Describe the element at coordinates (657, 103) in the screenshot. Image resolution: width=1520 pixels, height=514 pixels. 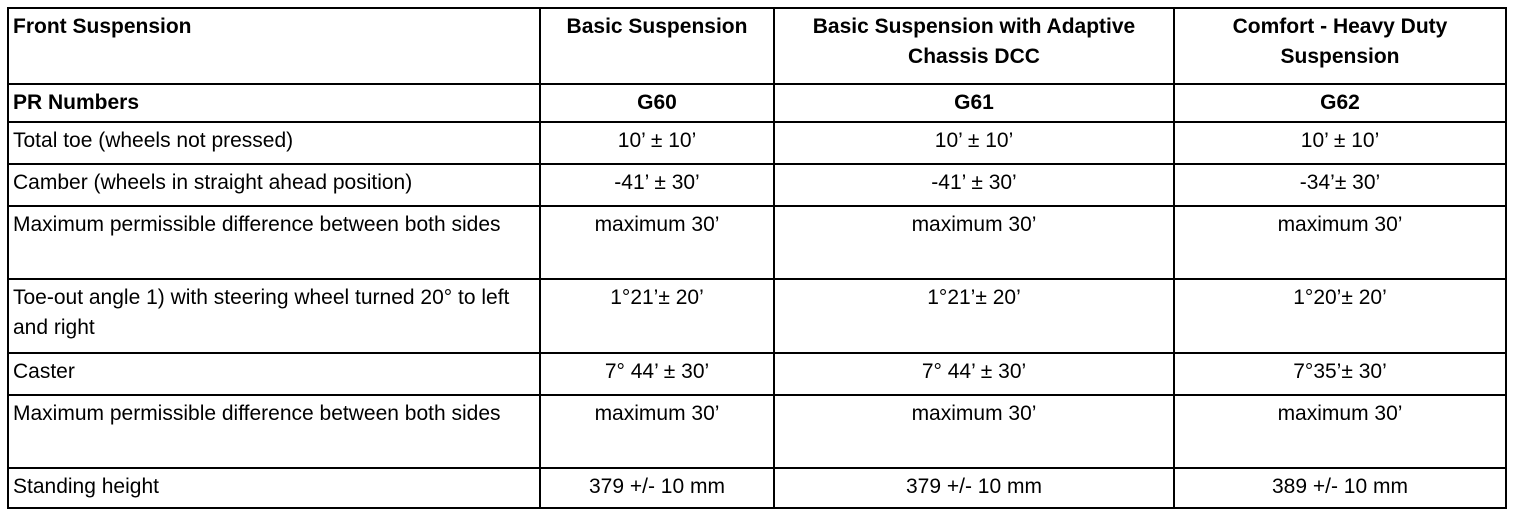
I see `value-cell: G60` at that location.